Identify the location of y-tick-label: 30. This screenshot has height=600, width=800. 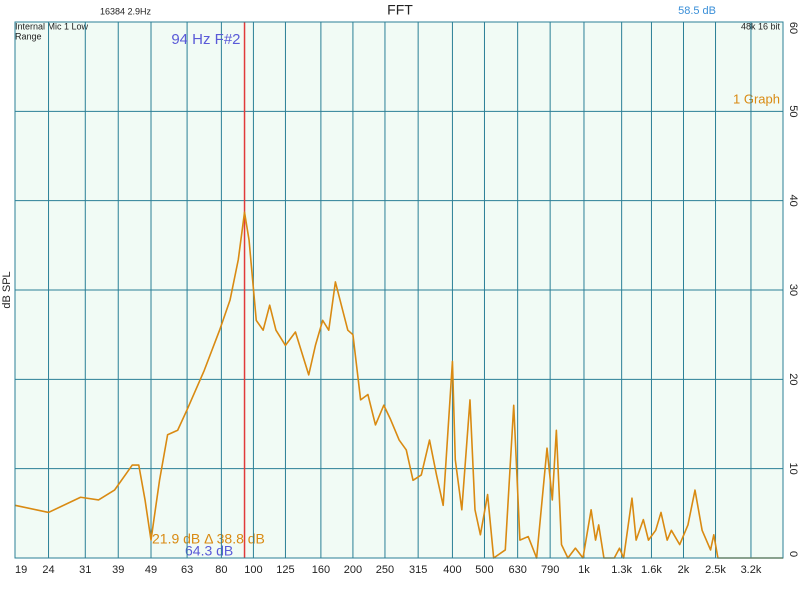
(793, 290).